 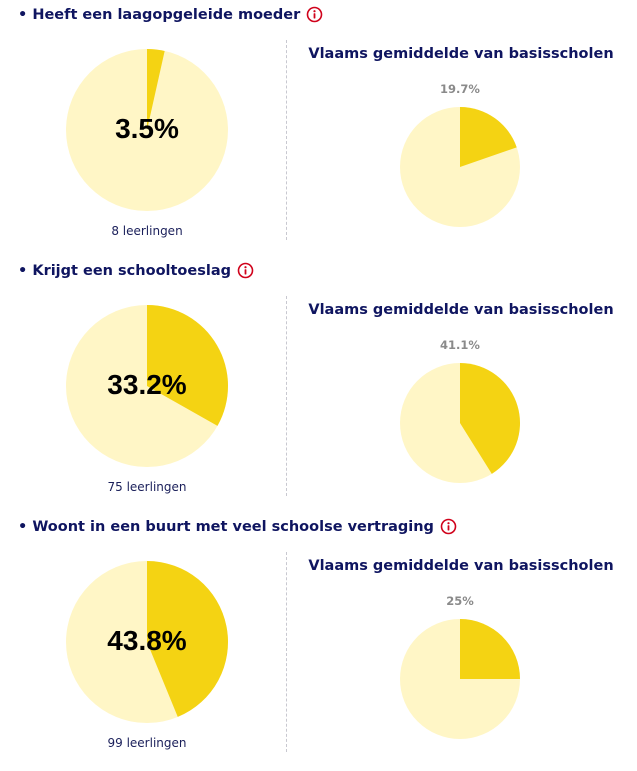 I want to click on school-percentage: 33.2%, so click(x=147, y=384).